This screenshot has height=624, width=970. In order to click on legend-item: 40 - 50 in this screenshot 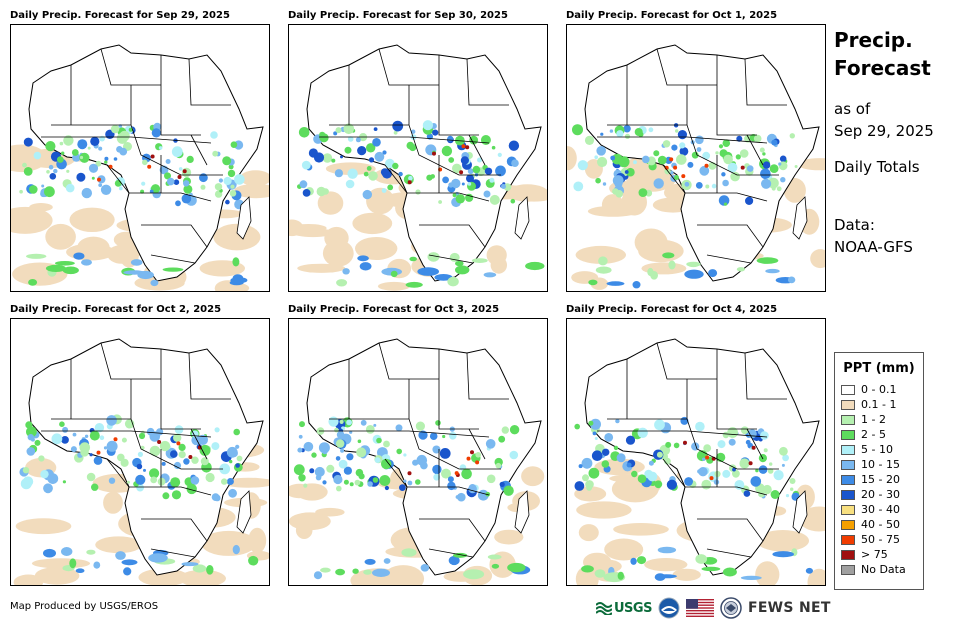, I will do `click(879, 524)`.